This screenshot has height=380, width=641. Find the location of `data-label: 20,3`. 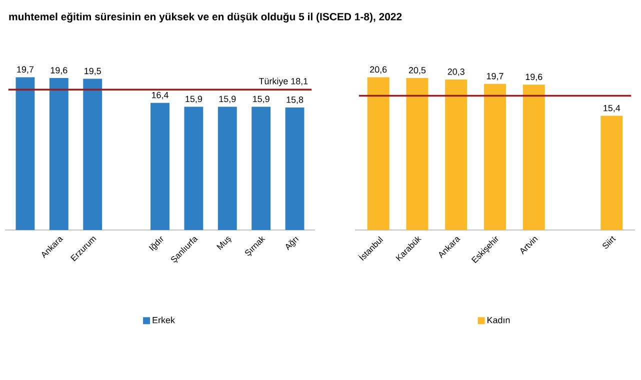

data-label: 20,3 is located at coordinates (456, 72).